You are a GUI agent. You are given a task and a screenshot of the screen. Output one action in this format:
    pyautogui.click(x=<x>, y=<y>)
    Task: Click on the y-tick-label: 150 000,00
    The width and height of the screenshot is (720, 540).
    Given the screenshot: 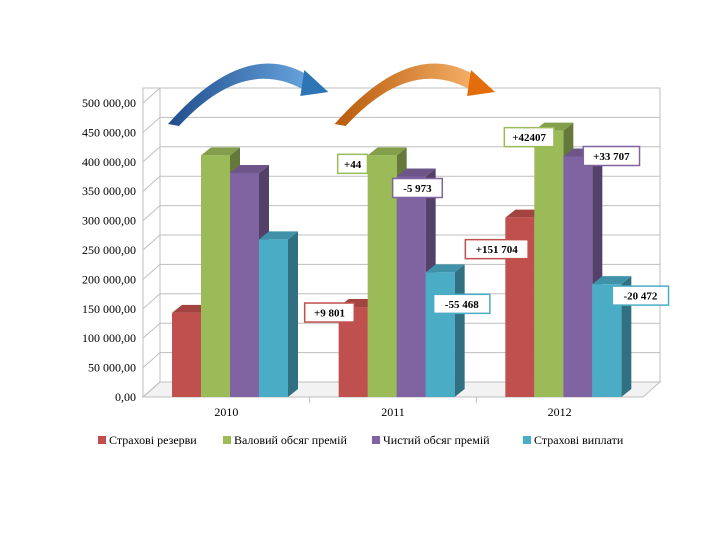 What is the action you would take?
    pyautogui.click(x=109, y=309)
    